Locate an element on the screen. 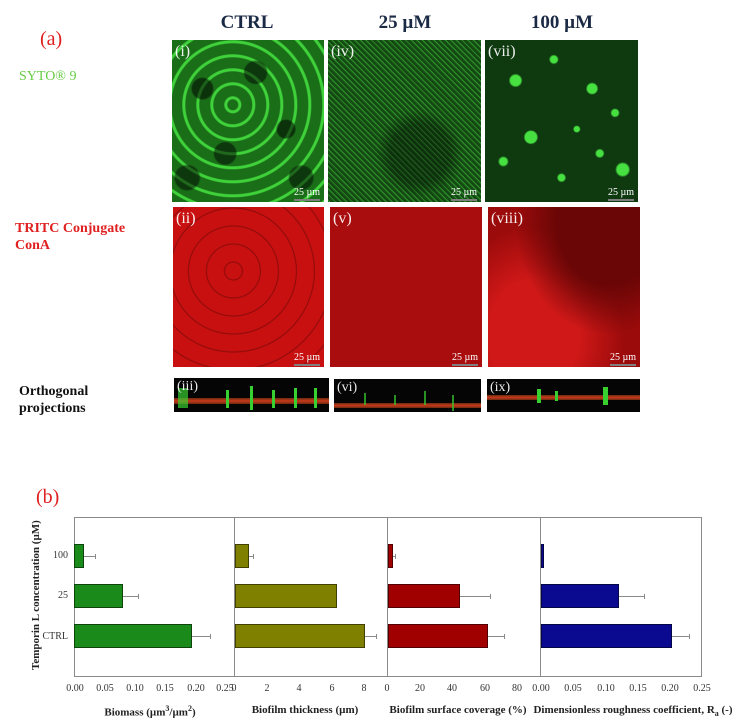 The width and height of the screenshot is (748, 728). panel-a-label: (a) is located at coordinates (51, 39).